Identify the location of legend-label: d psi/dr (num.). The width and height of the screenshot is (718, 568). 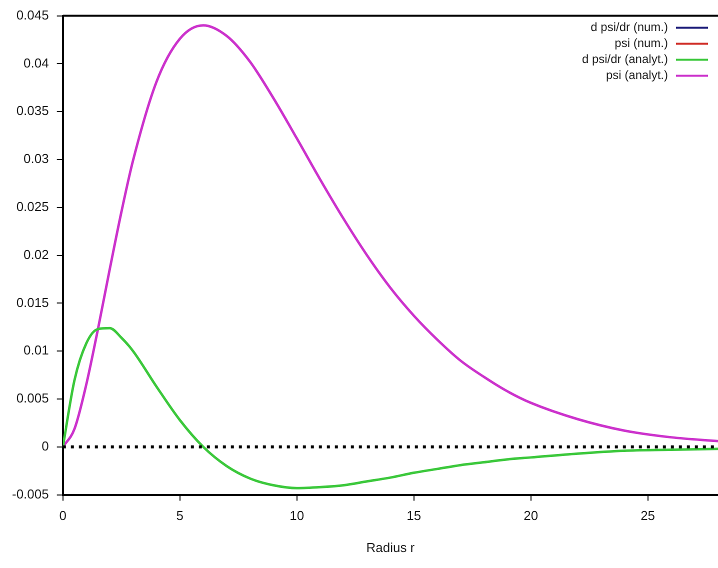
(629, 27).